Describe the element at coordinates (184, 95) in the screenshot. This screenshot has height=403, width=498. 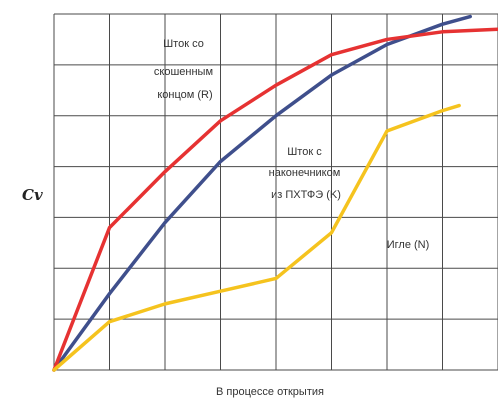
I see `annotation-r-line-3: концом (R)` at that location.